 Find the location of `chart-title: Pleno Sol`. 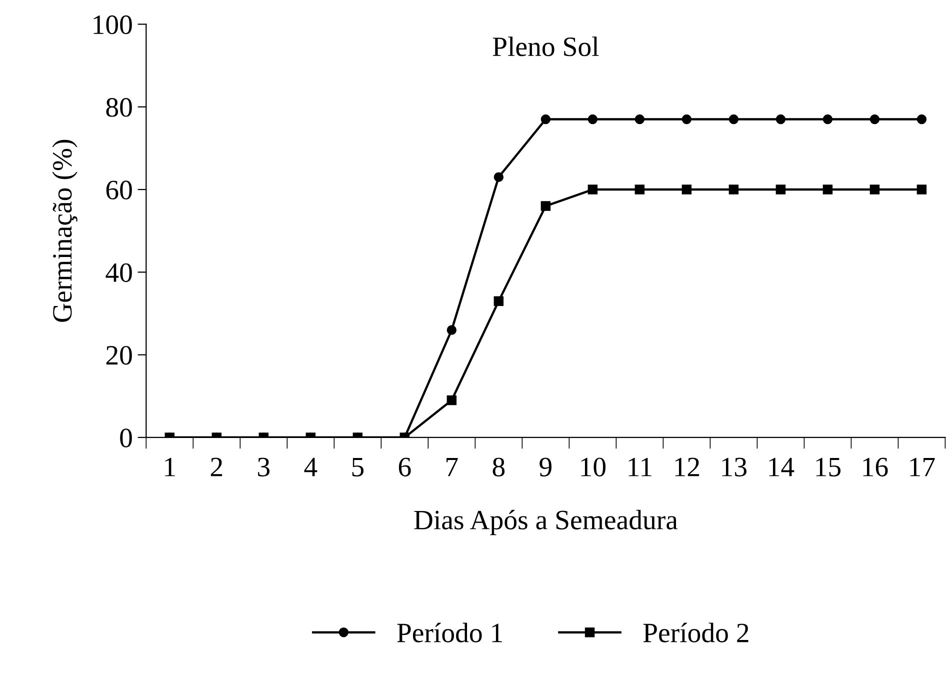

chart-title: Pleno Sol is located at coordinates (545, 46).